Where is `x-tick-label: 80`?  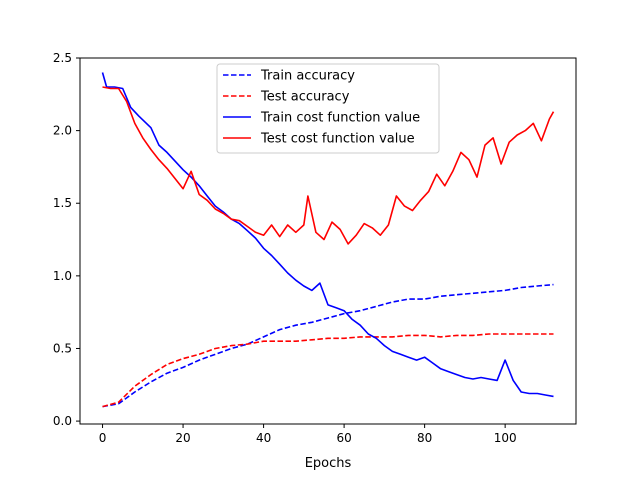 x-tick-label: 80 is located at coordinates (424, 438).